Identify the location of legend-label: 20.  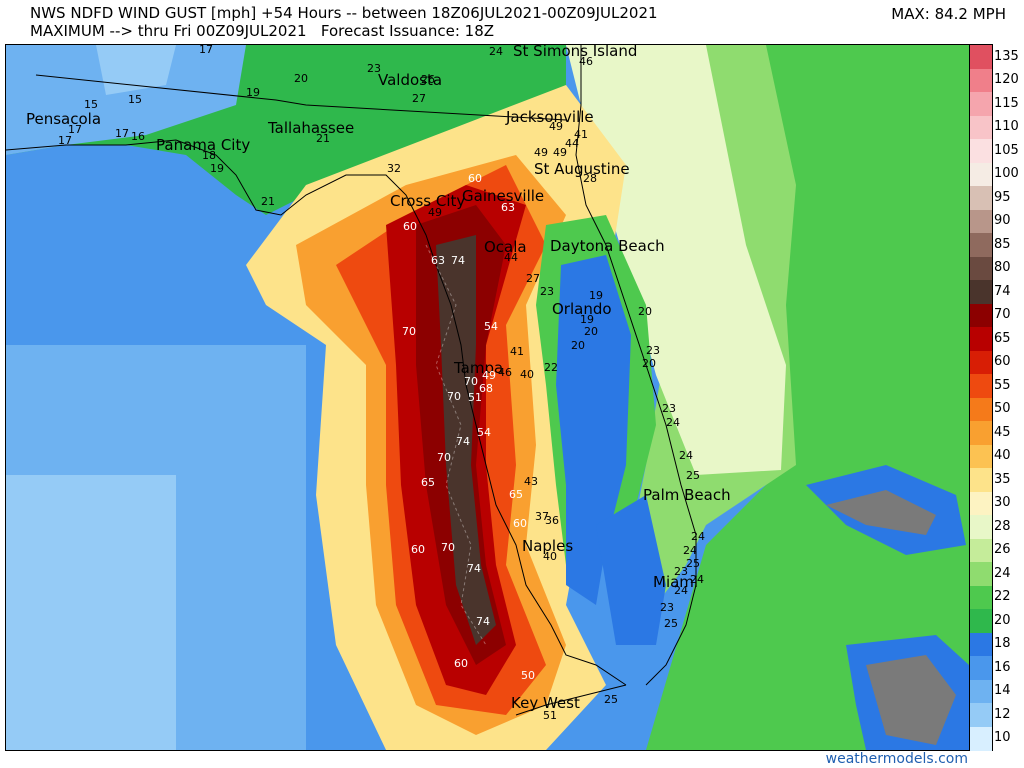
(1002, 620).